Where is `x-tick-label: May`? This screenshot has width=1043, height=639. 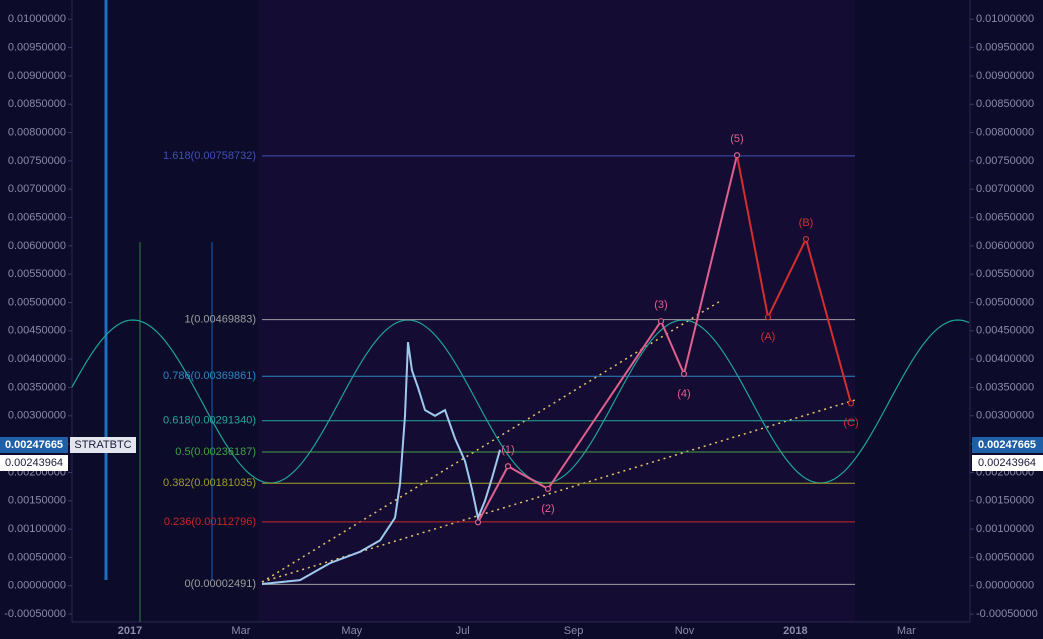 x-tick-label: May is located at coordinates (351, 631).